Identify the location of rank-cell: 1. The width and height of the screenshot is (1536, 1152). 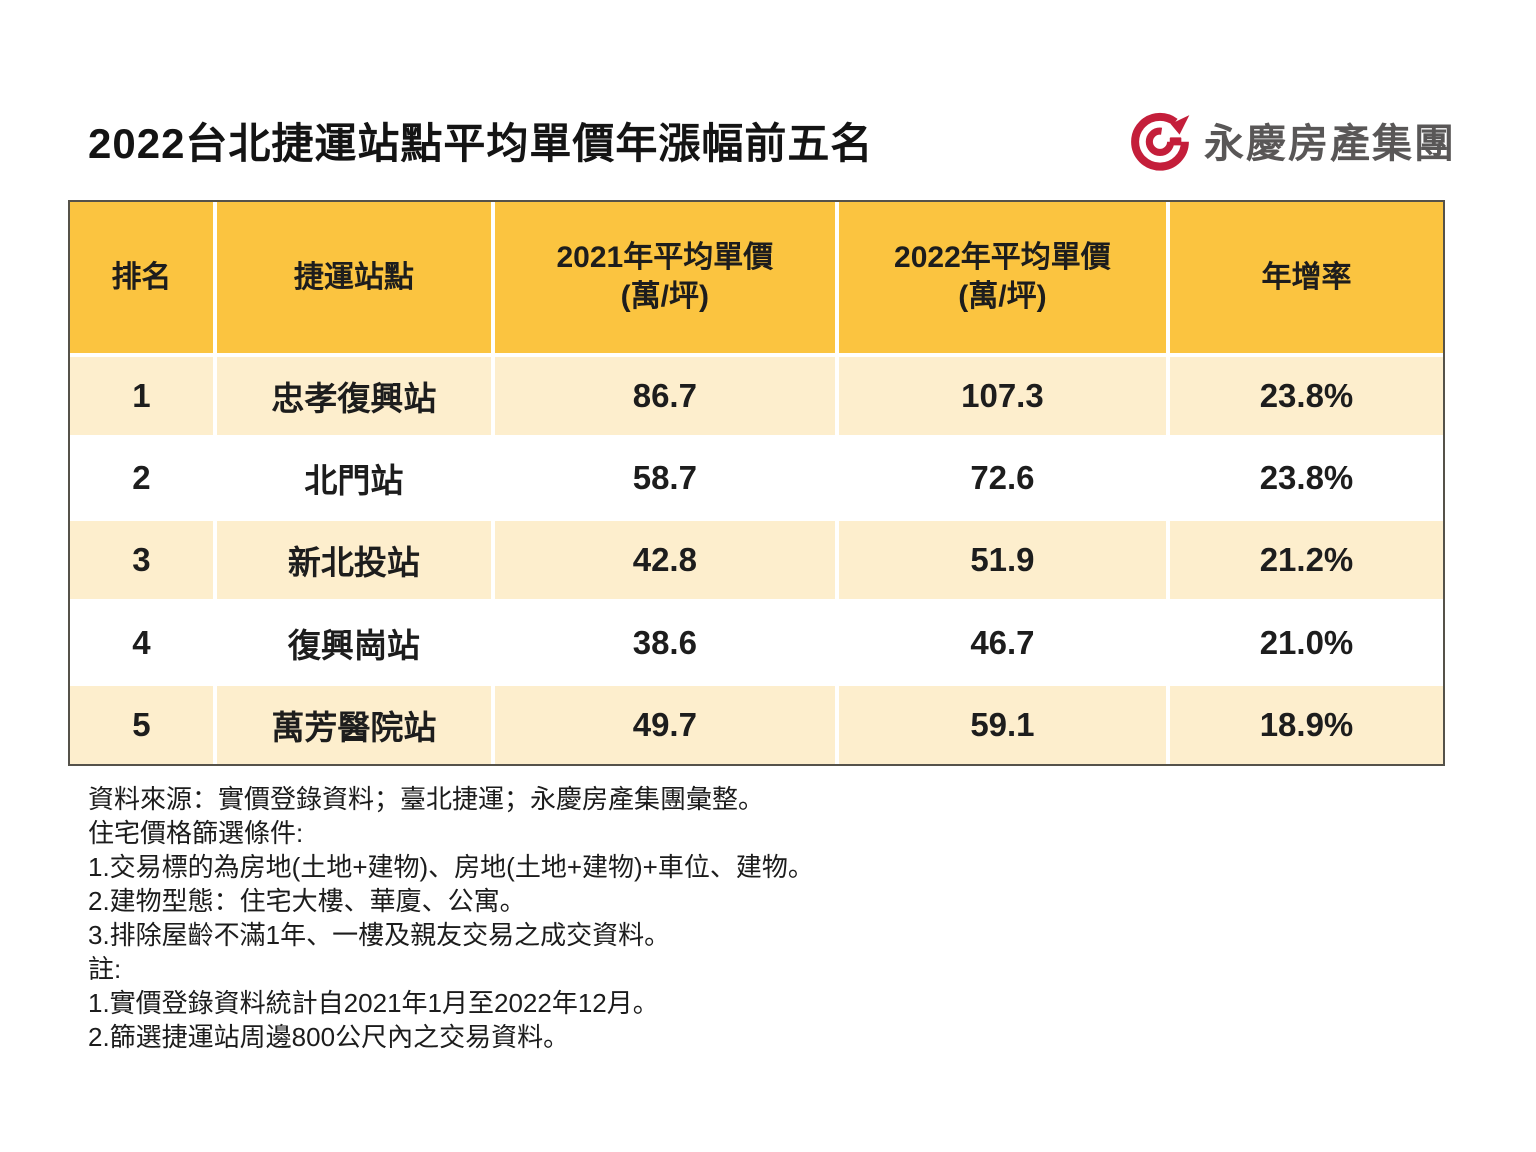
(141, 395).